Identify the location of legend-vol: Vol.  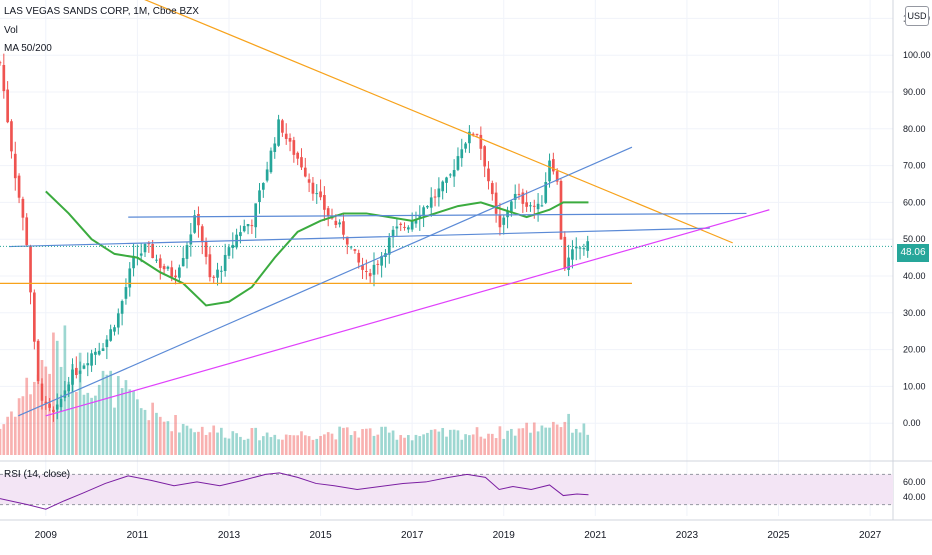
(11, 30).